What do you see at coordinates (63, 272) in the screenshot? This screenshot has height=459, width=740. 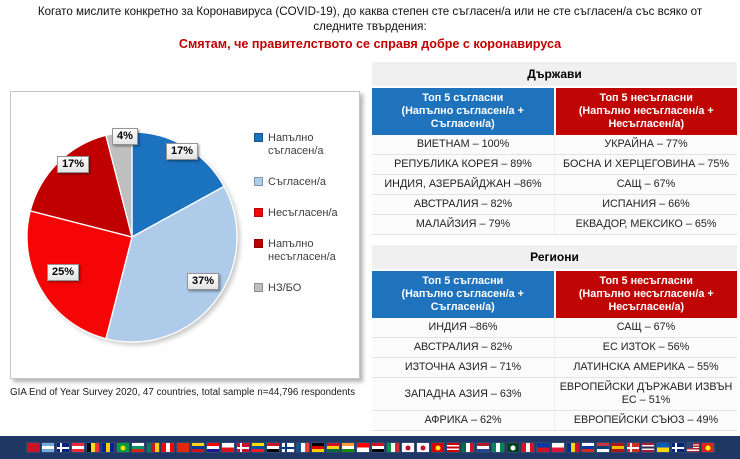 I see `pie-label-disagree: 25%` at bounding box center [63, 272].